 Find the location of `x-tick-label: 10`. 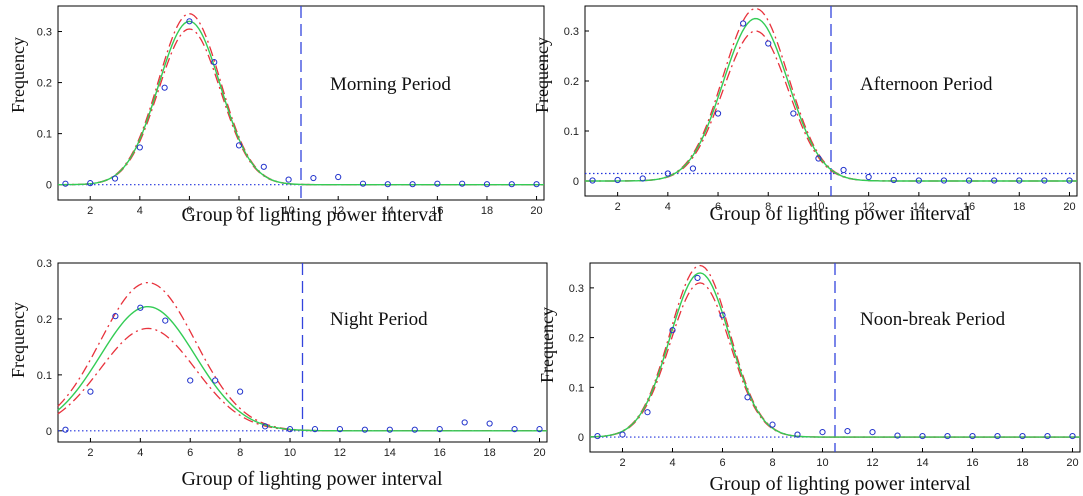

x-tick-label: 10 is located at coordinates (290, 453).